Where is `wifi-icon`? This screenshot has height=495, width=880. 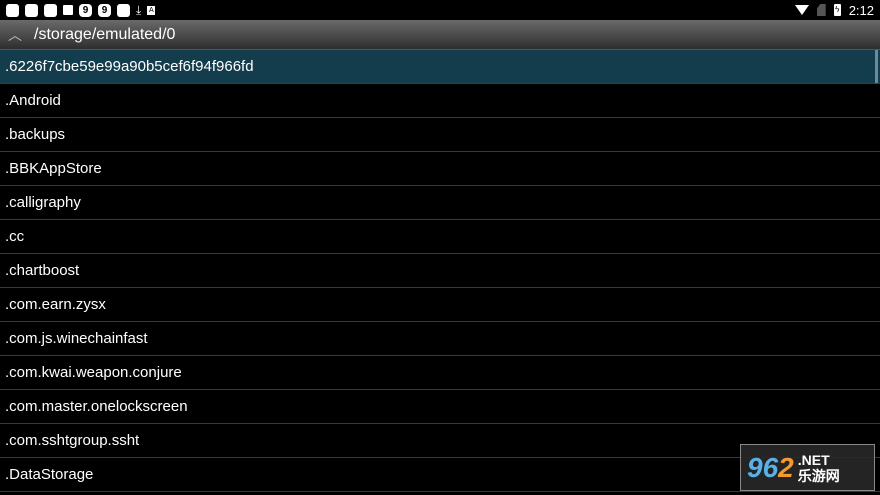 wifi-icon is located at coordinates (801, 10).